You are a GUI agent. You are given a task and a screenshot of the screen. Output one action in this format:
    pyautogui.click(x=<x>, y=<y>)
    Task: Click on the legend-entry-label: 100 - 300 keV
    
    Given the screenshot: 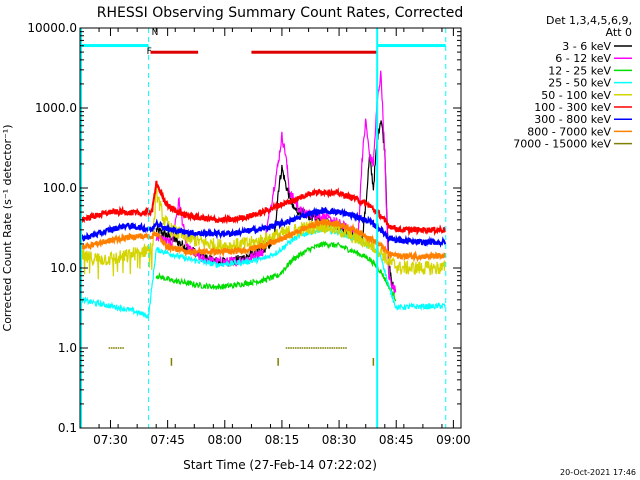 What is the action you would take?
    pyautogui.click(x=572, y=107)
    